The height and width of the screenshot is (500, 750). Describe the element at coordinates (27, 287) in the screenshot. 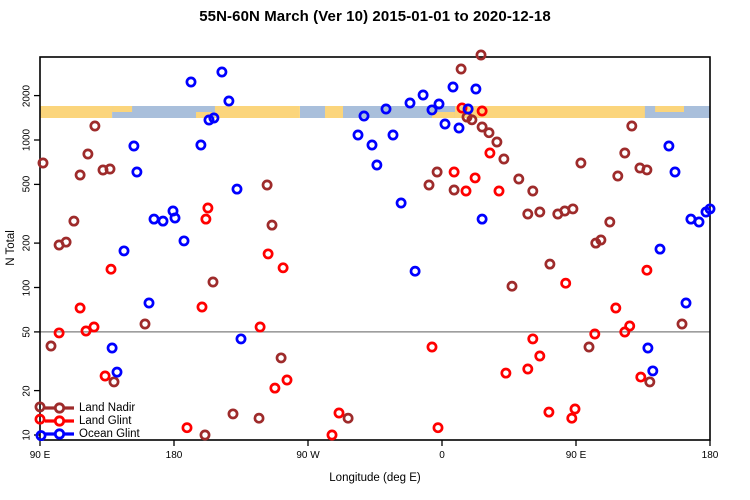

I see `y-tick-label: 100` at that location.